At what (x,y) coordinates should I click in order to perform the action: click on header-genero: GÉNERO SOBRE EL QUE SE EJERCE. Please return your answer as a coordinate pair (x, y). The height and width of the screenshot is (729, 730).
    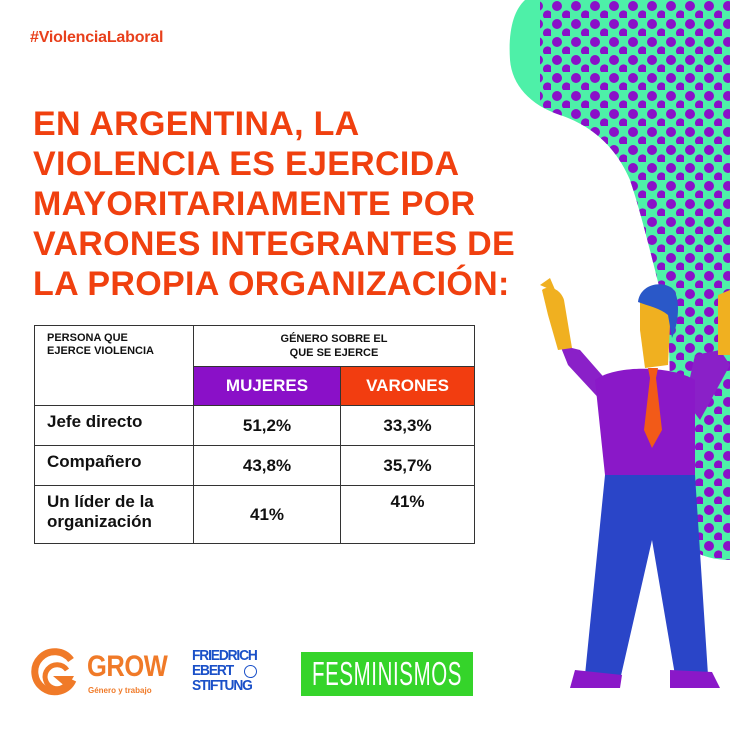
    Looking at the image, I should click on (334, 346).